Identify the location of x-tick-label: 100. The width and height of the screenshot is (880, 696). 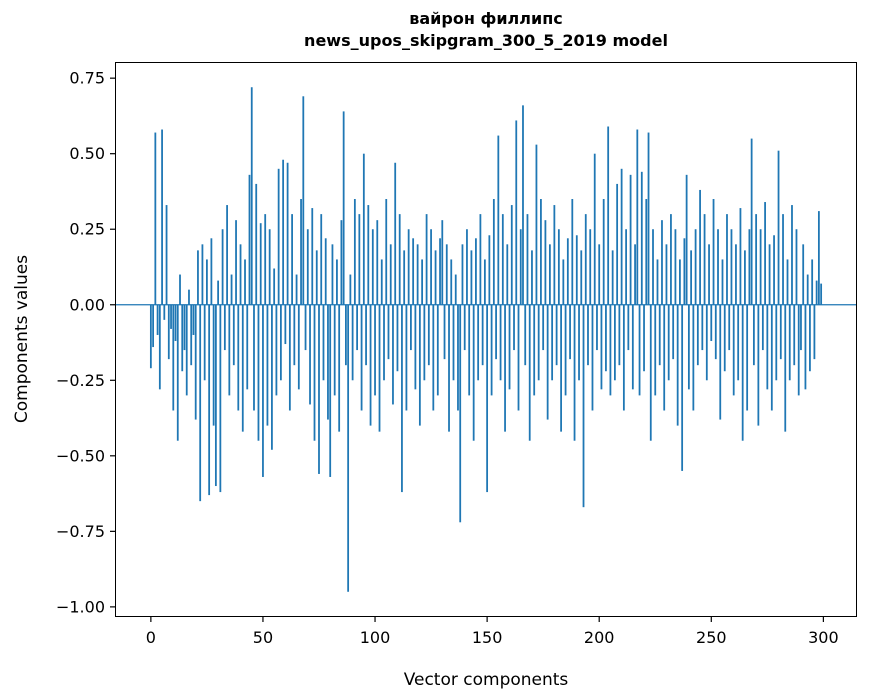
(375, 637).